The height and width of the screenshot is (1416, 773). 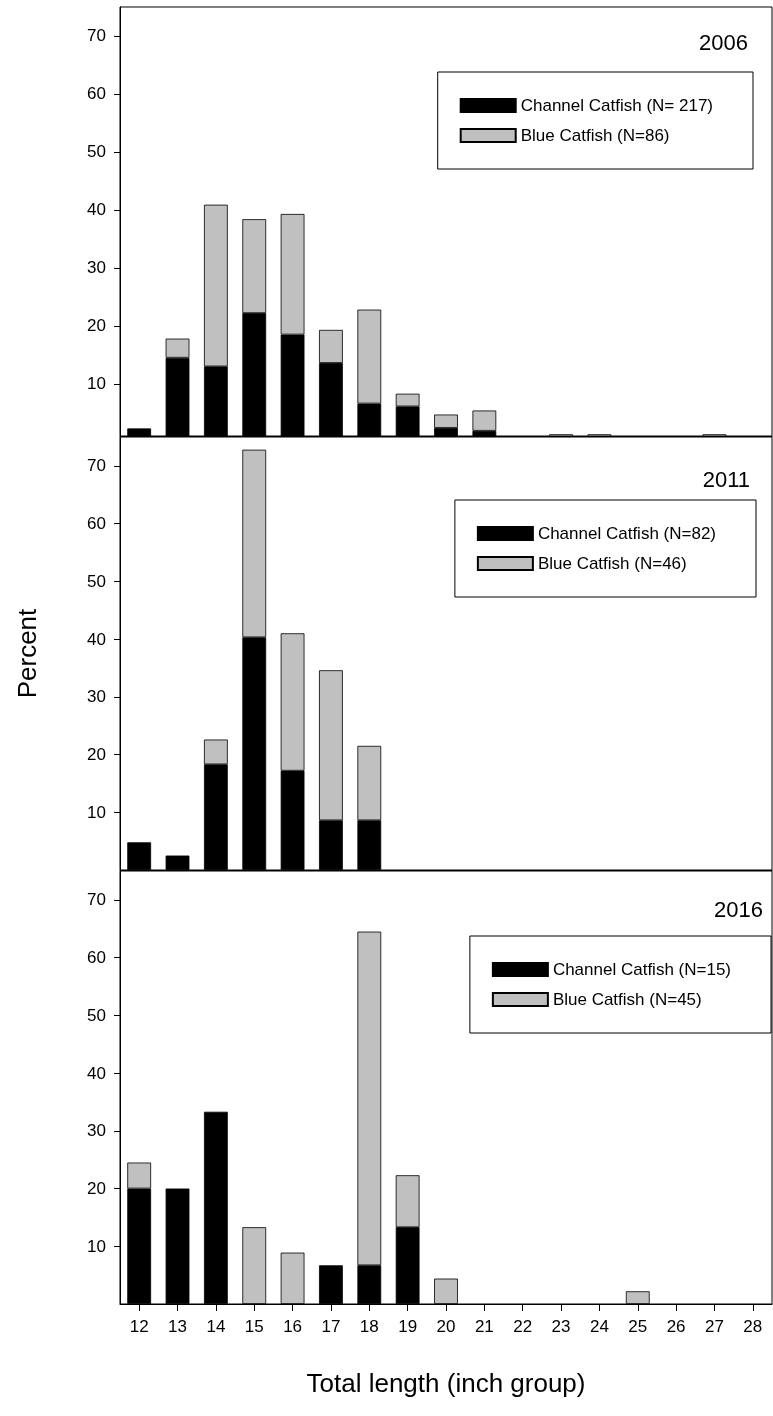 What do you see at coordinates (627, 533) in the screenshot?
I see `legend-label: Channel Catfish (N=82)` at bounding box center [627, 533].